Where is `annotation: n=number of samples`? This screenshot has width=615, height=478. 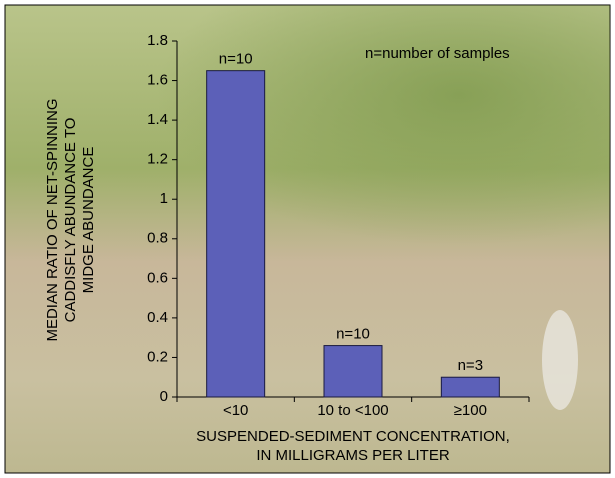 annotation: n=number of samples is located at coordinates (437, 53).